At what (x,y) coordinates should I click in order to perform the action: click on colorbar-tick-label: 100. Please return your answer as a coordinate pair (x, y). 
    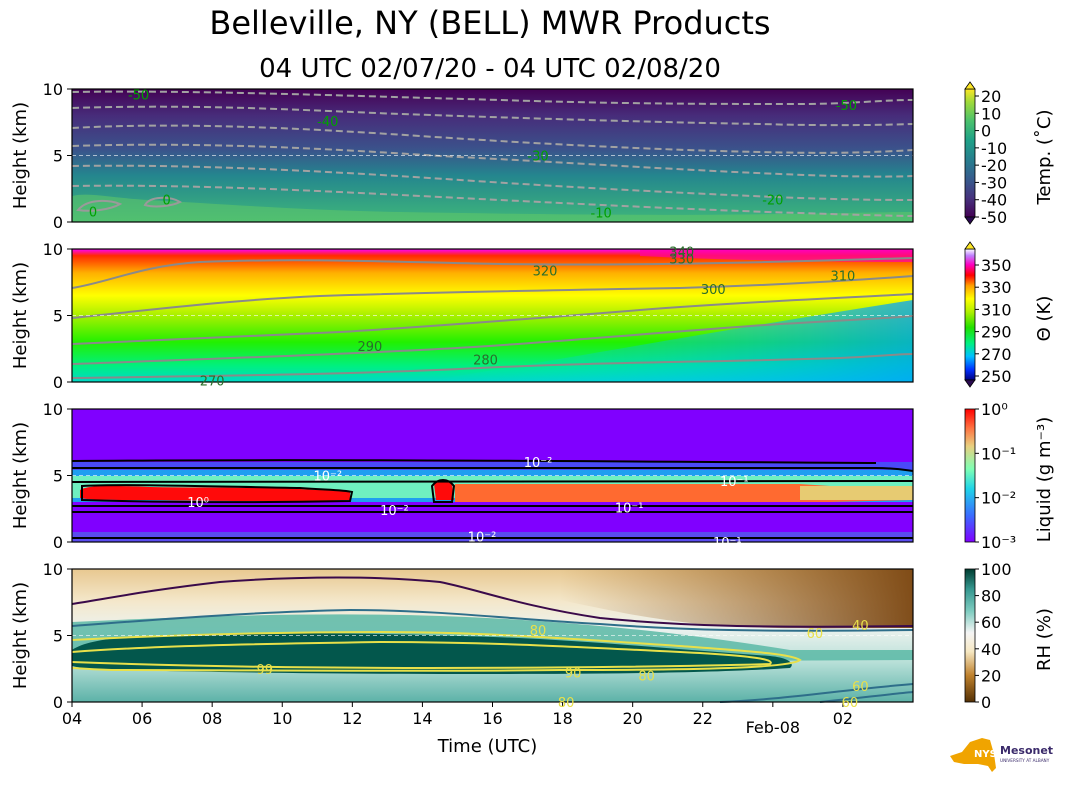
    Looking at the image, I should click on (996, 569).